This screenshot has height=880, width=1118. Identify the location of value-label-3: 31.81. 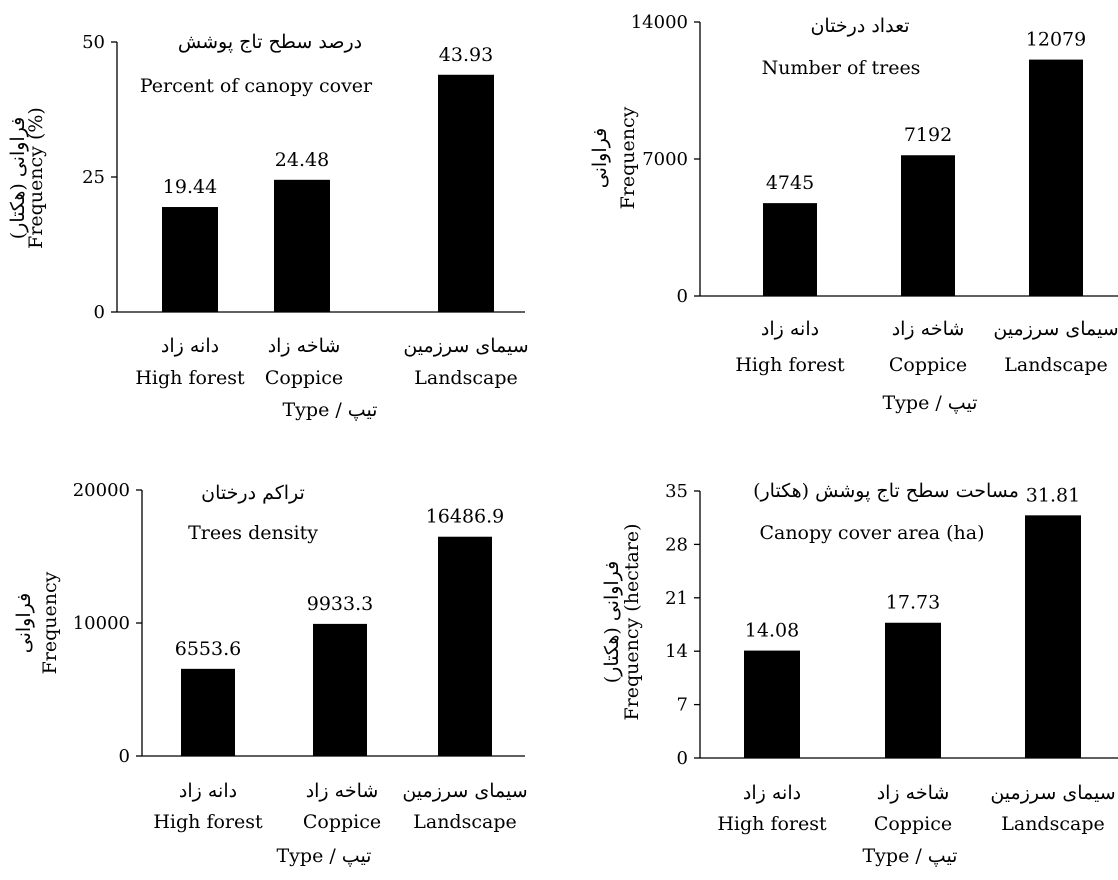
(1053, 495).